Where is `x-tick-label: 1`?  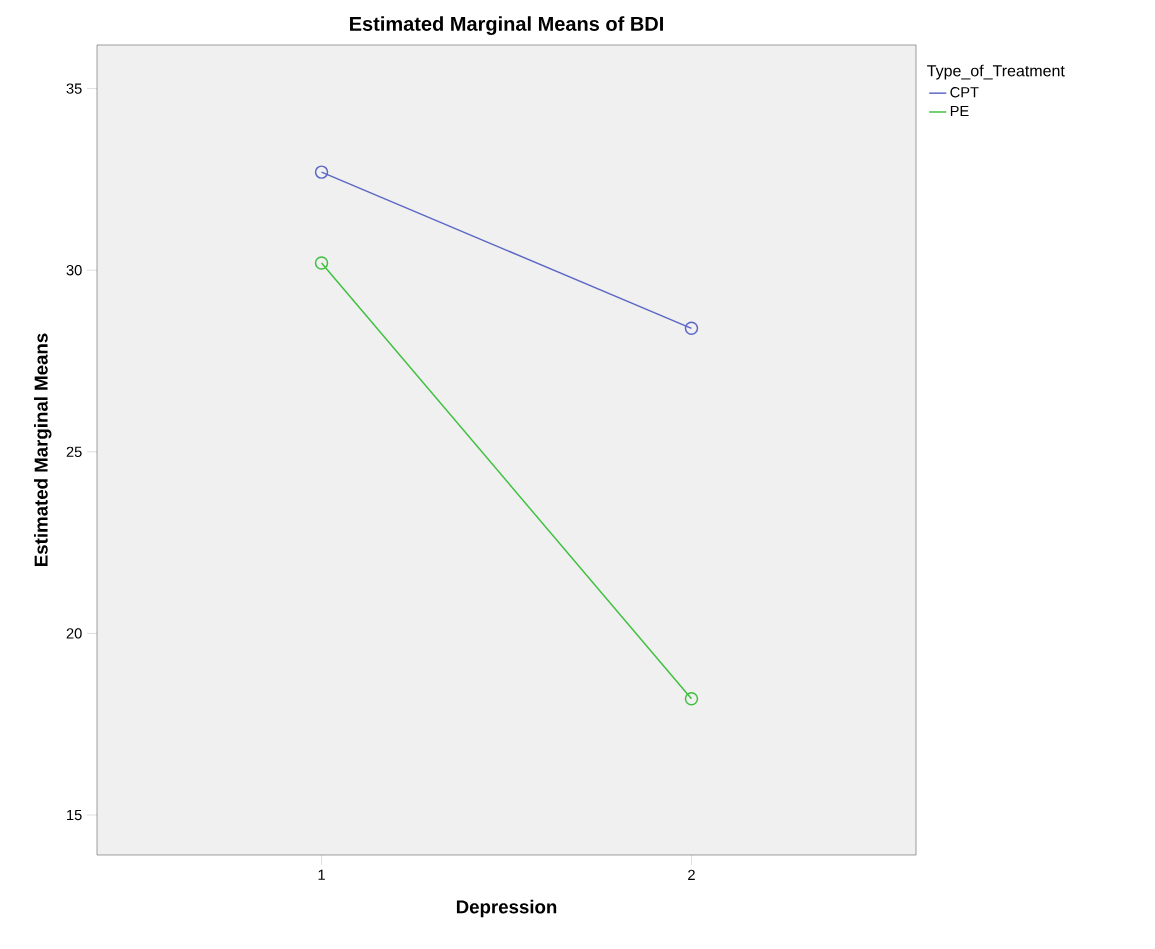 x-tick-label: 1 is located at coordinates (321, 874).